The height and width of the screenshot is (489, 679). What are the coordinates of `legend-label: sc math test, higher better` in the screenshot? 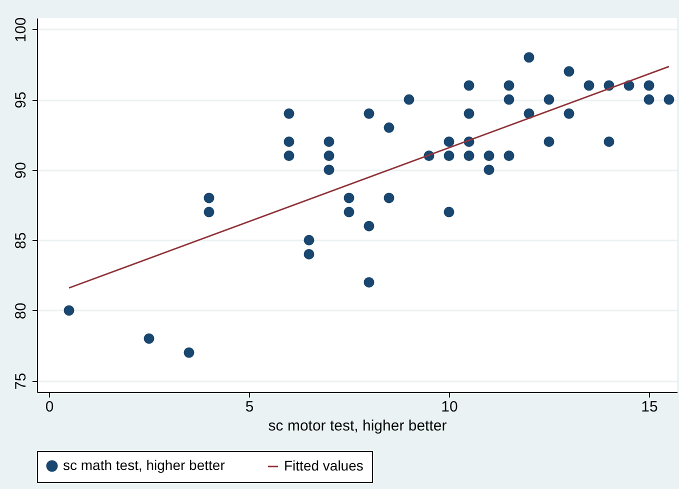 It's located at (144, 465).